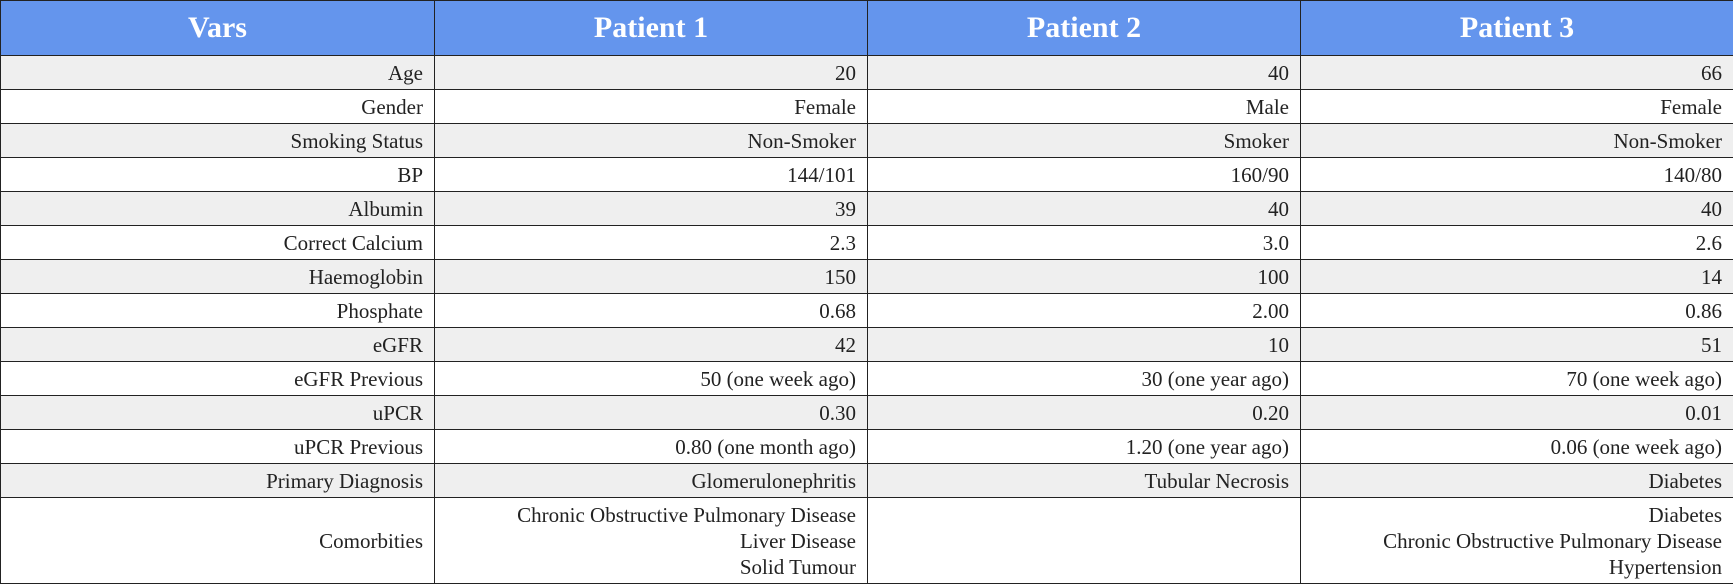 Image resolution: width=1733 pixels, height=587 pixels. I want to click on cell-patient-3: 0.06 (one week ago), so click(1516, 446).